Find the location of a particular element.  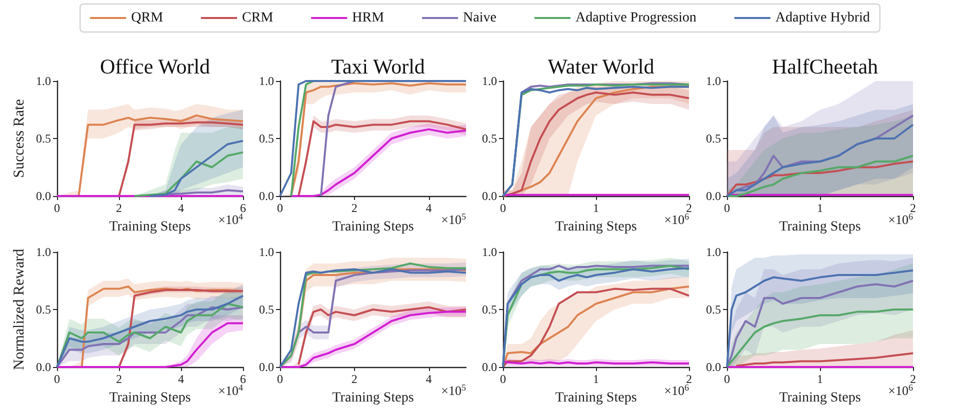

legend-label: HRM is located at coordinates (368, 18).